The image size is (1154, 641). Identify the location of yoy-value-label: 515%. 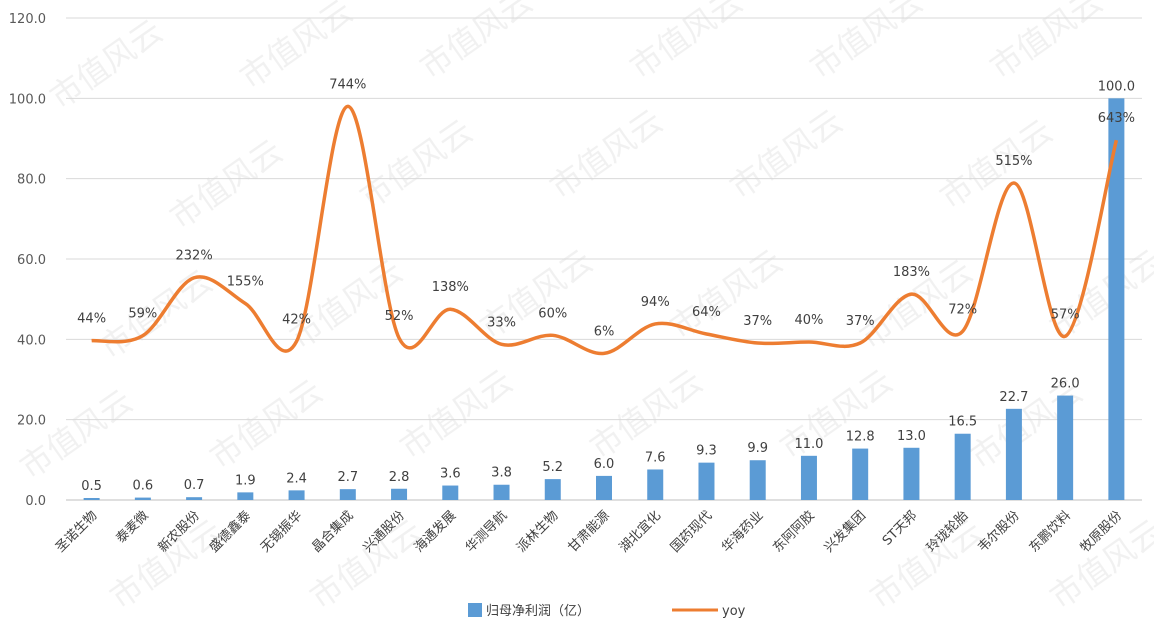
(1013, 161).